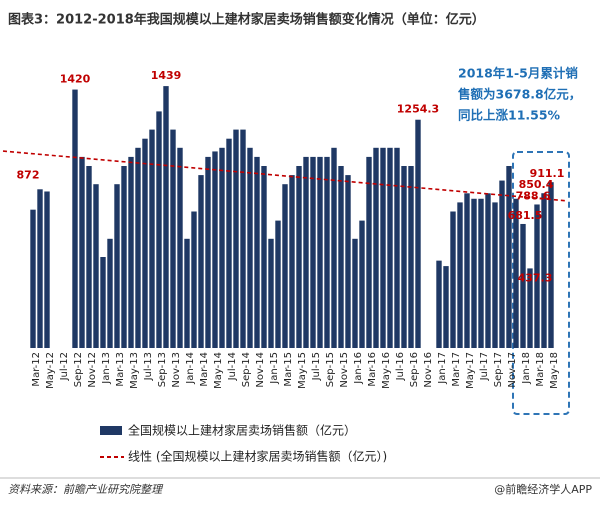  Describe the element at coordinates (148, 366) in the screenshot. I see `x-tick-label: Jul-13` at that location.